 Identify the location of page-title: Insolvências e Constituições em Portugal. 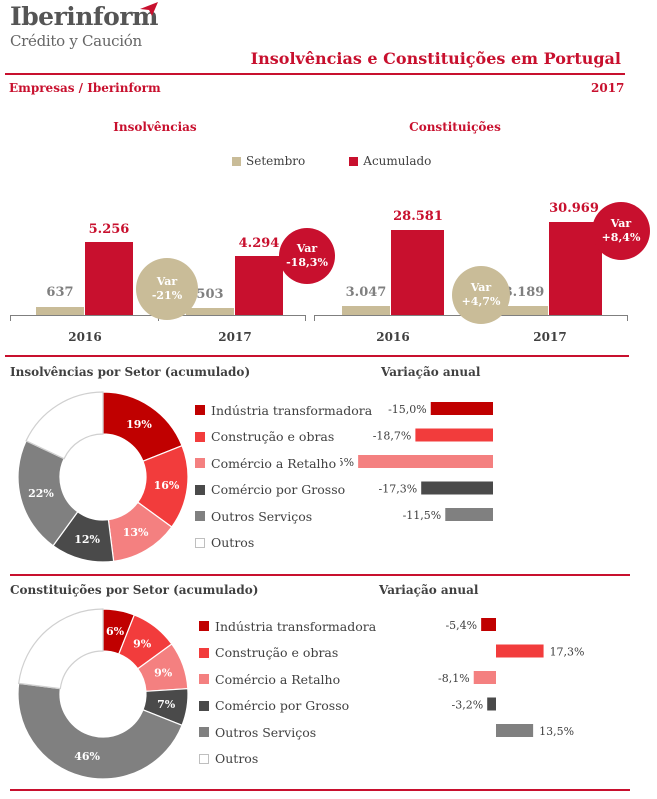
(435, 58).